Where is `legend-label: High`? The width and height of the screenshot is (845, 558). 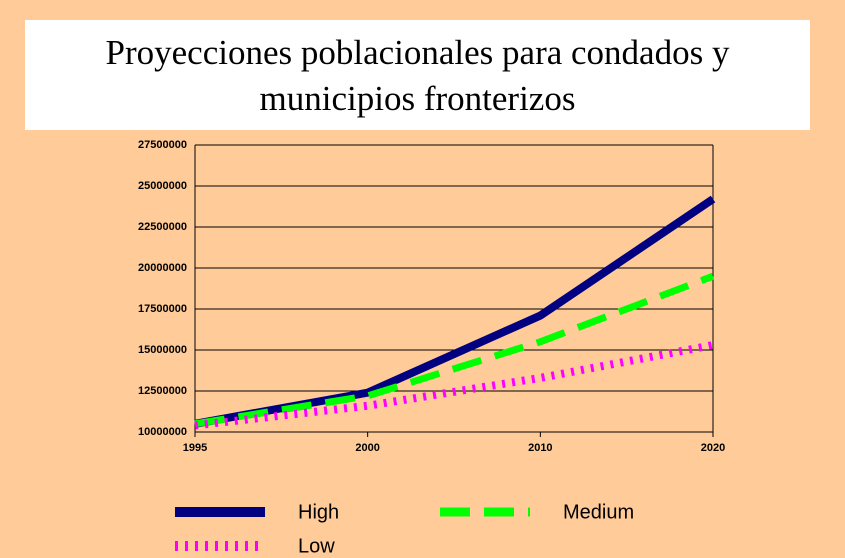
legend-label: High is located at coordinates (318, 512).